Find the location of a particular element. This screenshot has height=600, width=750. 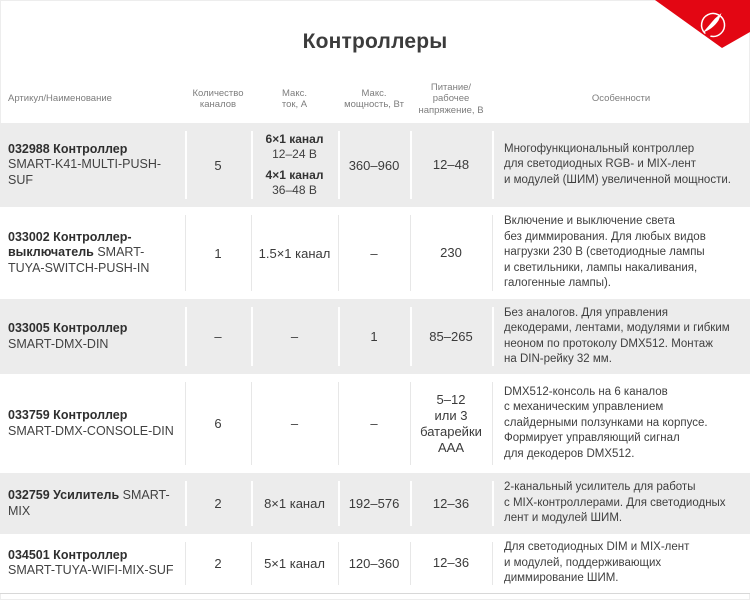

voltage-cell: 12–48 is located at coordinates (451, 165).